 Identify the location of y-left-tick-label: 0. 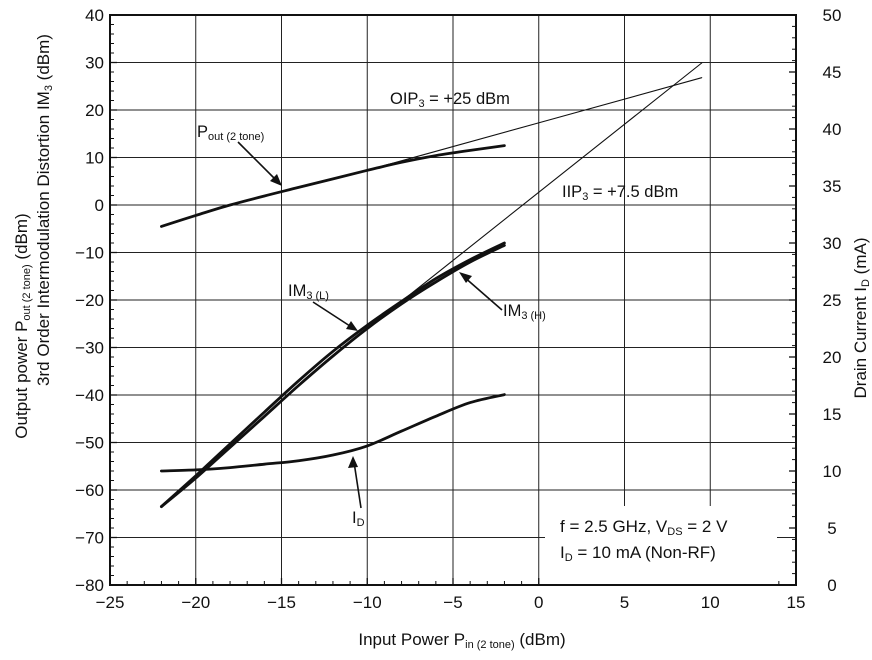
(99, 205).